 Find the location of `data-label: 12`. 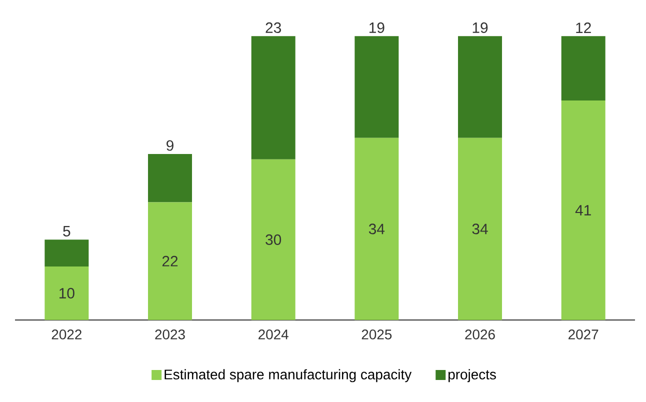

data-label: 12 is located at coordinates (583, 27).